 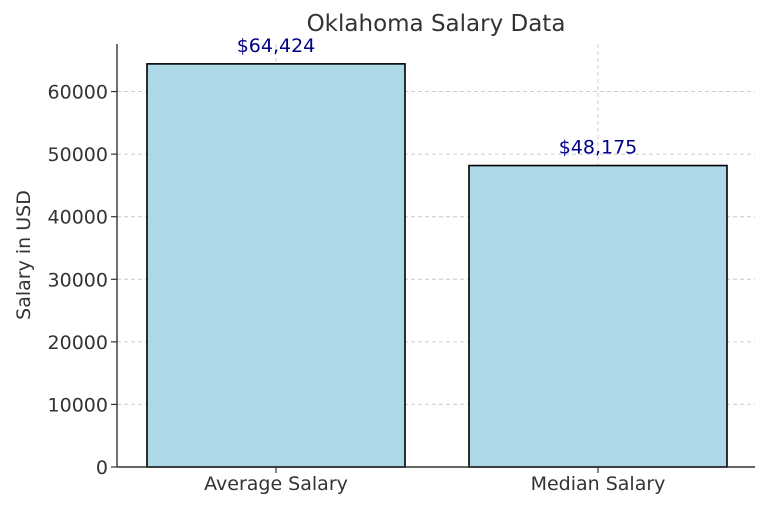 What do you see at coordinates (78, 405) in the screenshot?
I see `y-tick-label: 10000` at bounding box center [78, 405].